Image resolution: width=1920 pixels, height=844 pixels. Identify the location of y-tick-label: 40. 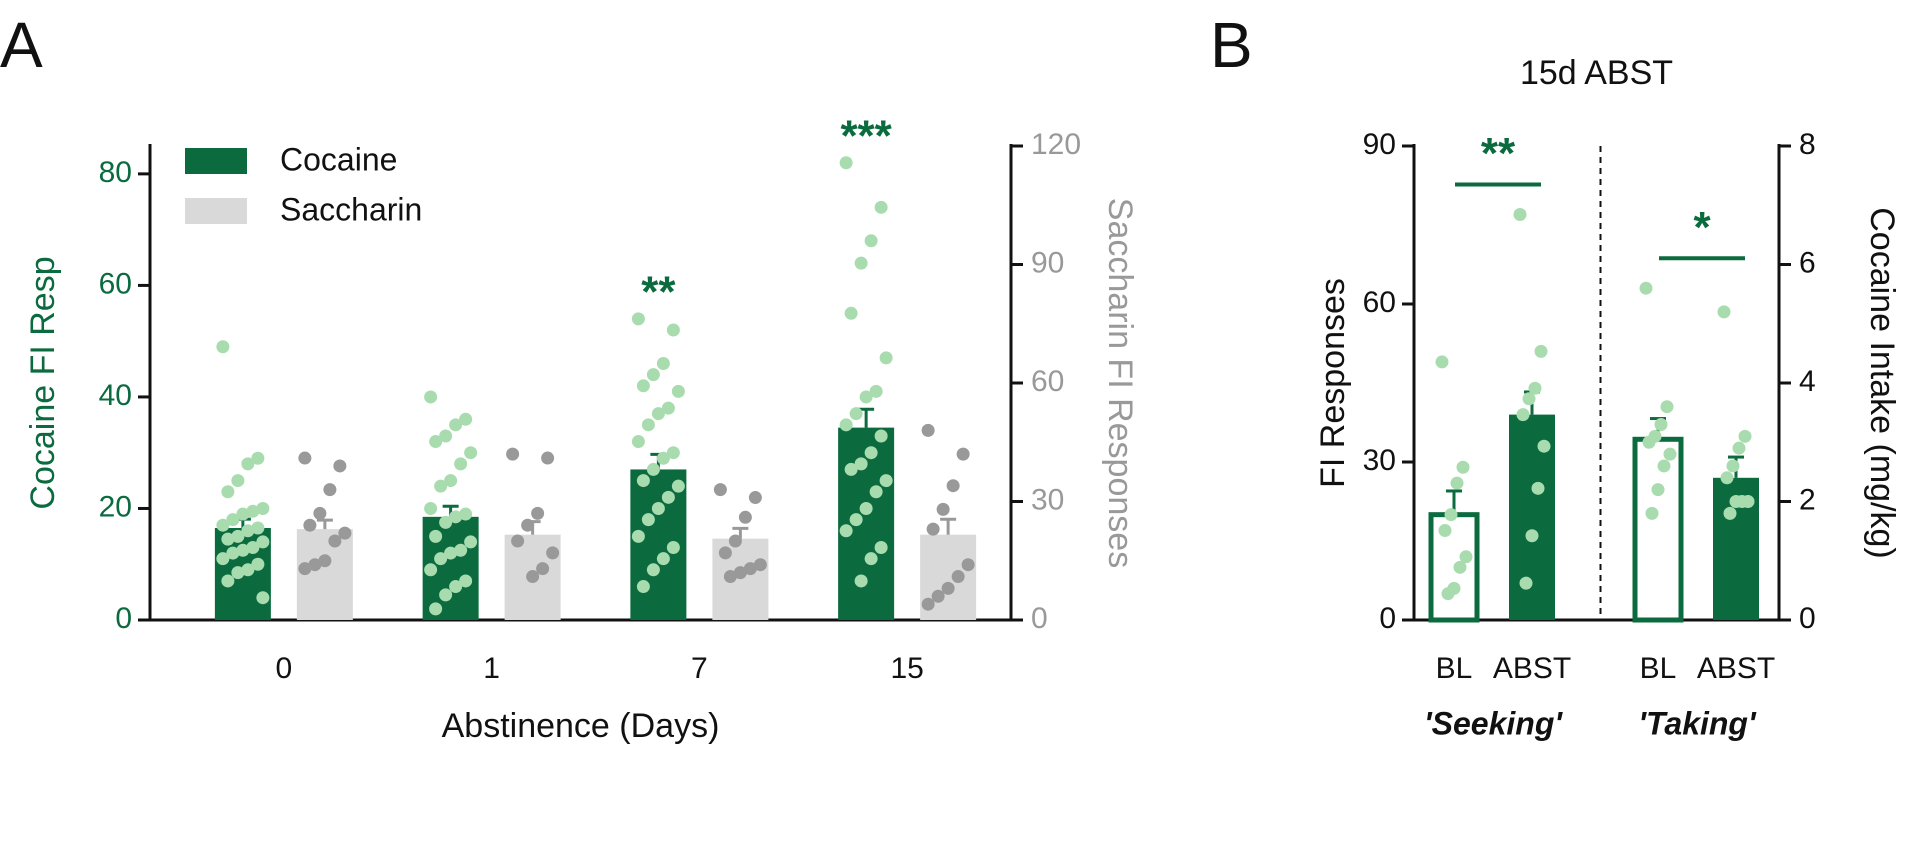
(115, 395).